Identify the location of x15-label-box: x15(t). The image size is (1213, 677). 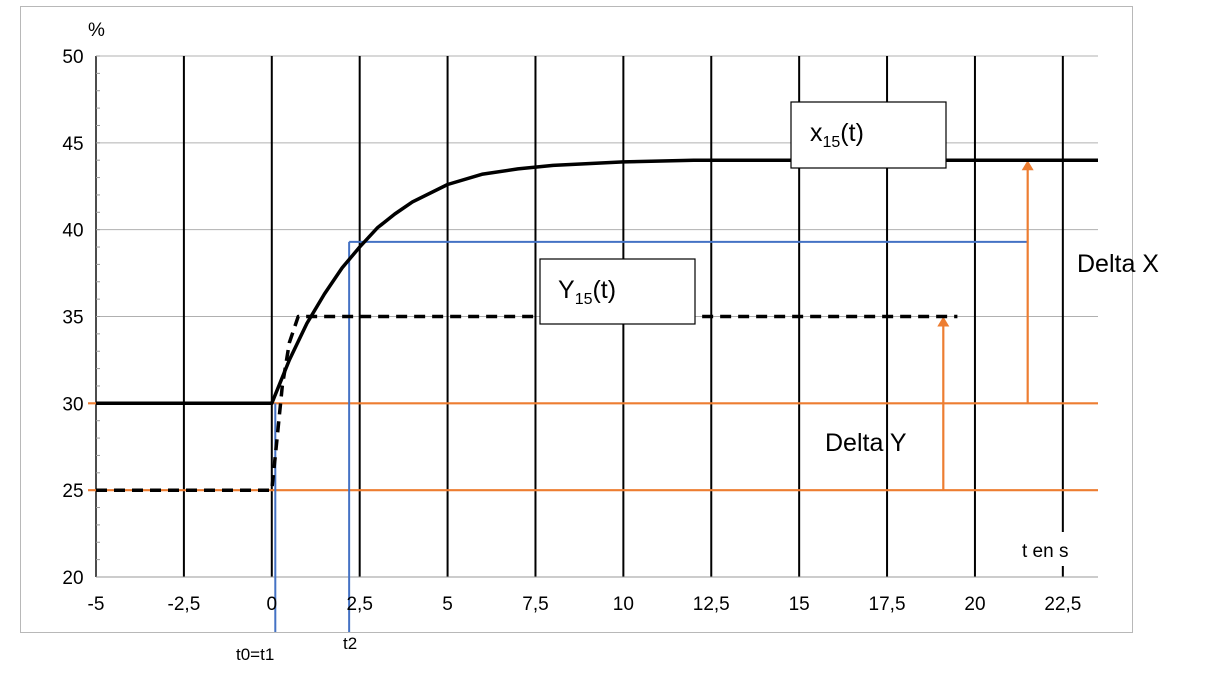
(868, 135).